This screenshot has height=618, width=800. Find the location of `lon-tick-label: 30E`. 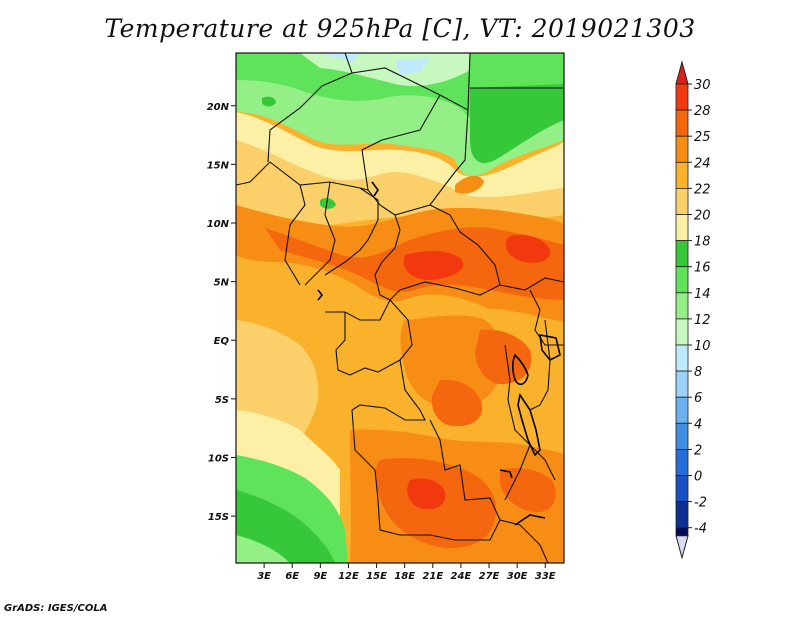

lon-tick-label: 30E is located at coordinates (517, 576).